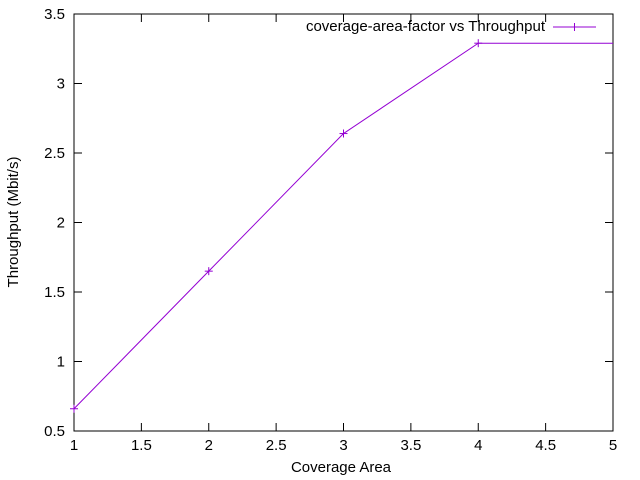 Image resolution: width=640 pixels, height=480 pixels. What do you see at coordinates (545, 445) in the screenshot?
I see `x-tick-label: 4.5` at bounding box center [545, 445].